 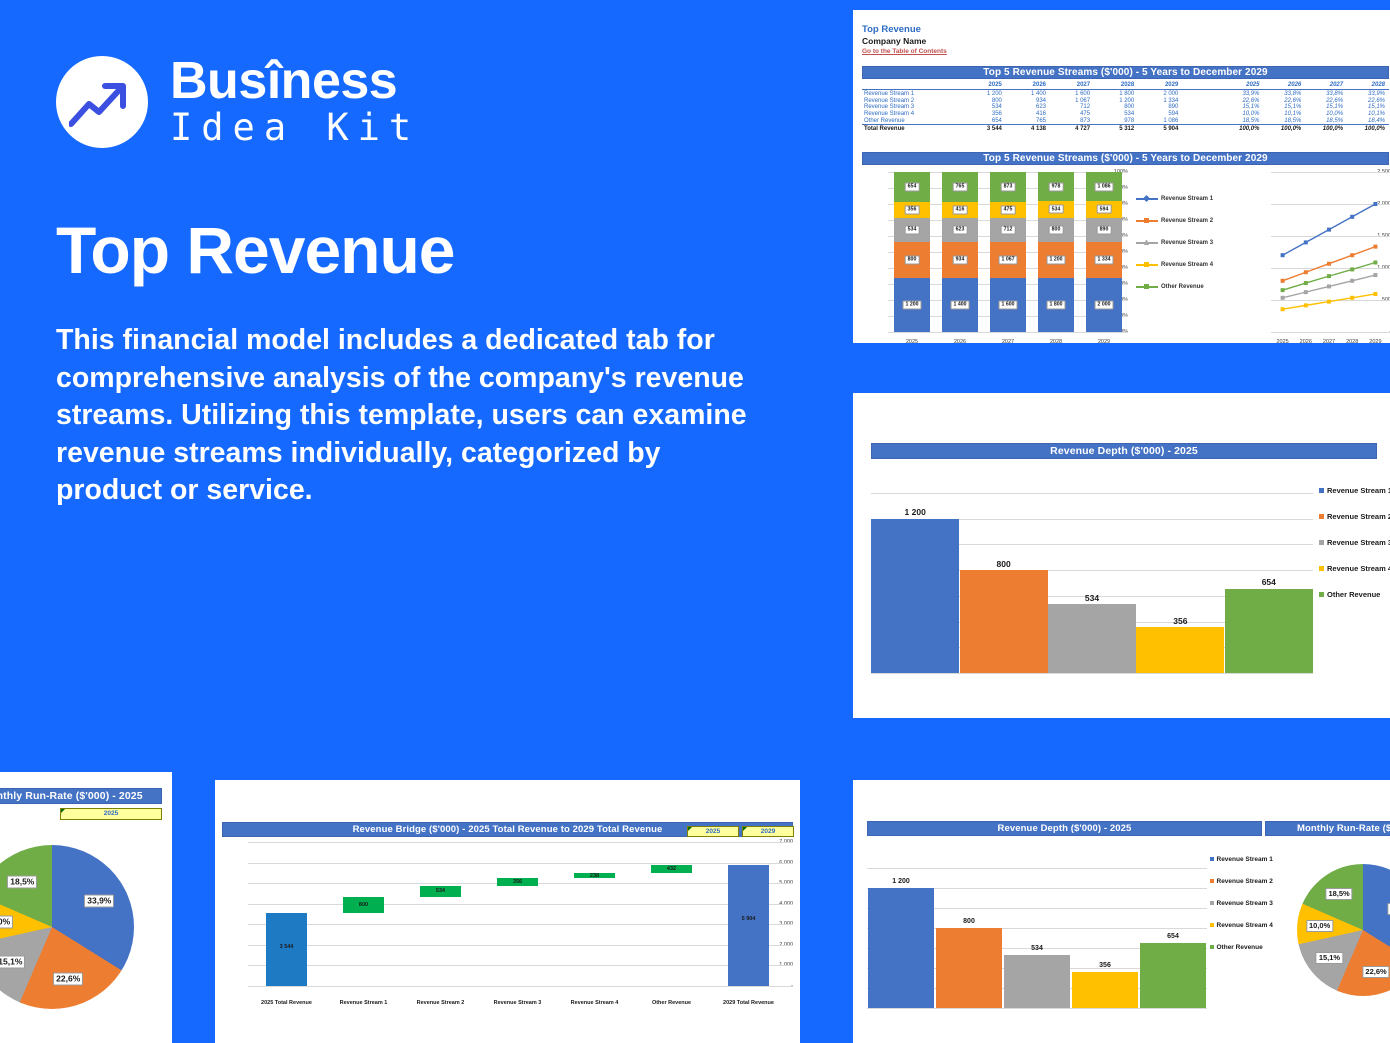 What do you see at coordinates (913, 86) in the screenshot?
I see `table-header-blank` at bounding box center [913, 86].